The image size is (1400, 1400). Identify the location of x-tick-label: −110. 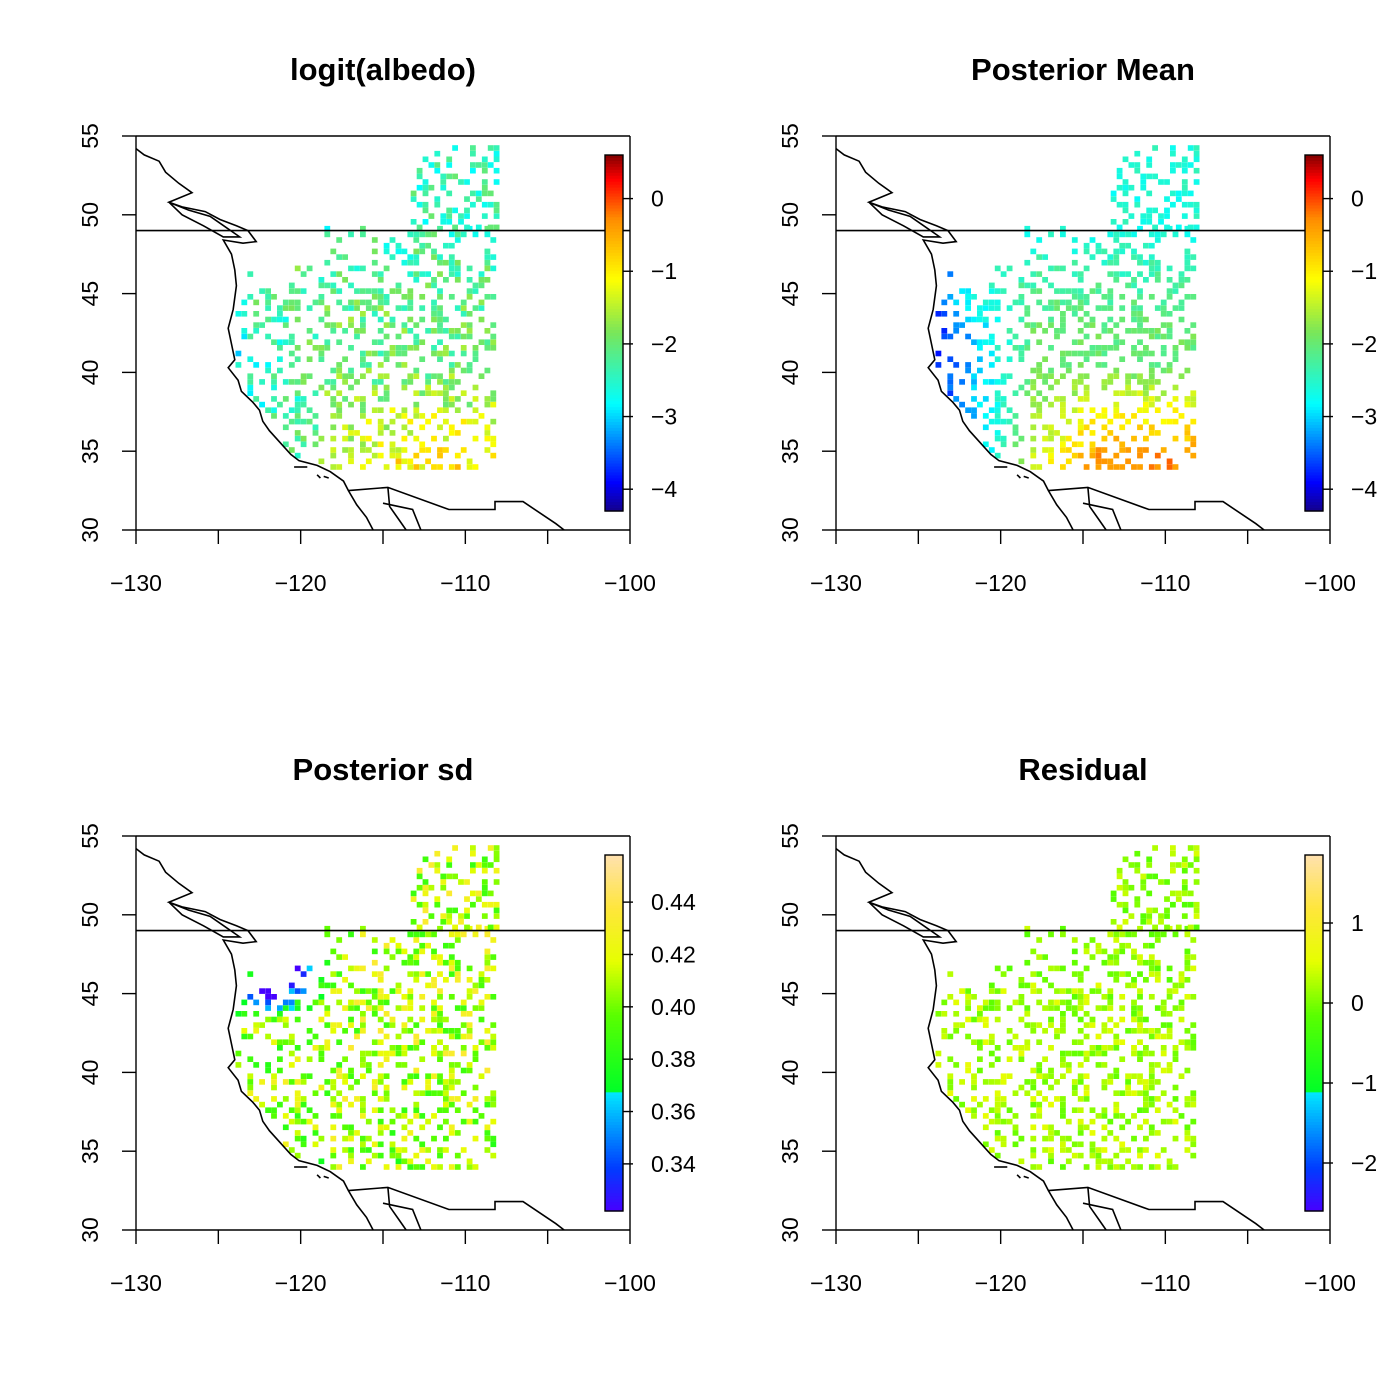
(465, 583).